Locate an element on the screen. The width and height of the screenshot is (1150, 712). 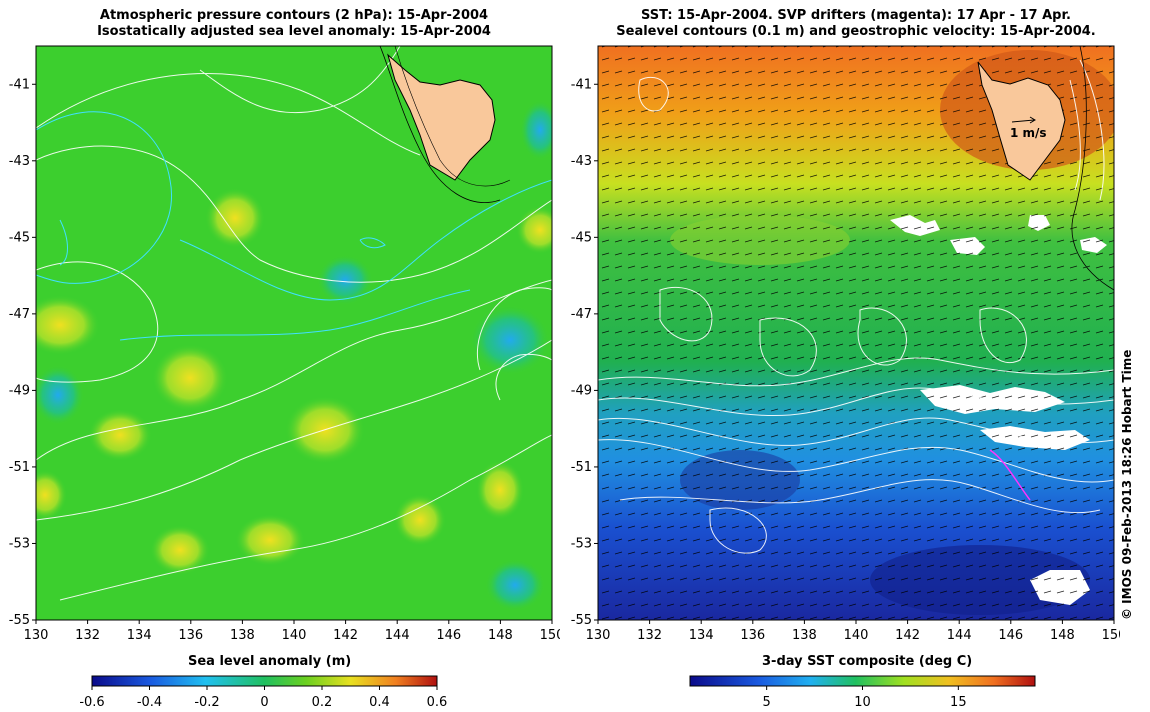
sla-colorbar-tick: 0.2 is located at coordinates (322, 702).